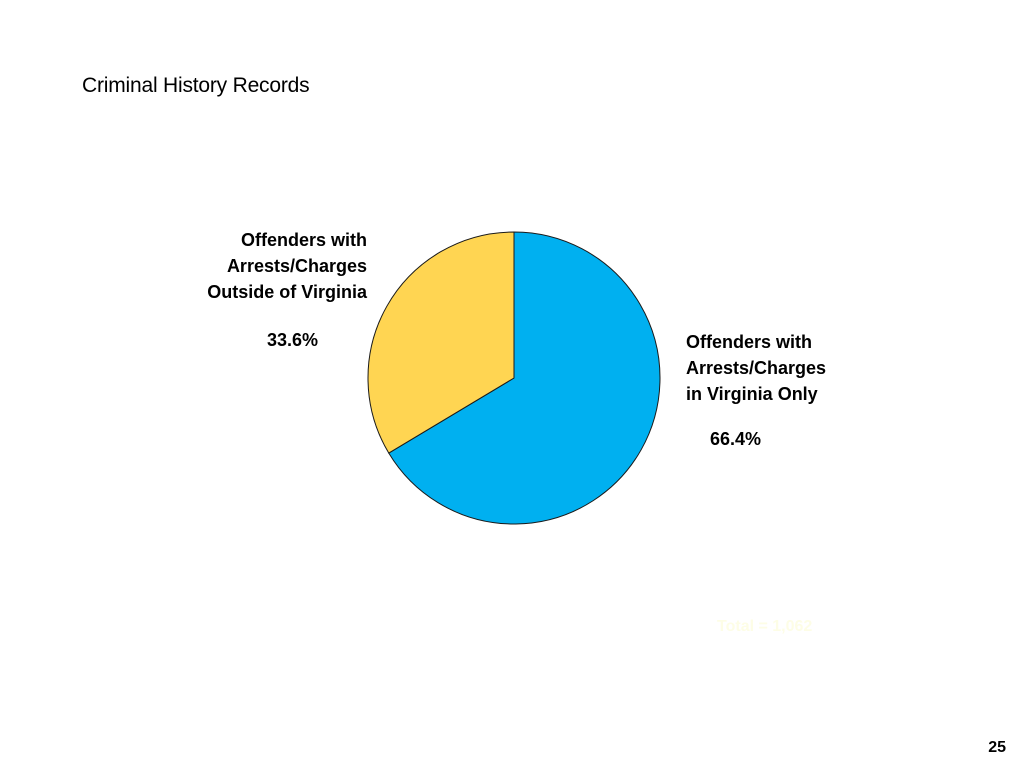  Describe the element at coordinates (441, 342) in the screenshot. I see `pie-slice-outside-virginia` at that location.